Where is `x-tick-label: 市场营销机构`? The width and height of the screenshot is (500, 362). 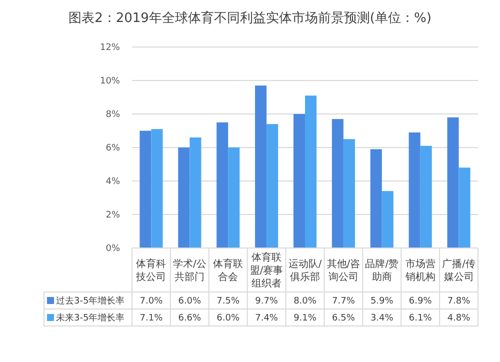
x-tick-label: 市场营销机构 is located at coordinates (420, 270).